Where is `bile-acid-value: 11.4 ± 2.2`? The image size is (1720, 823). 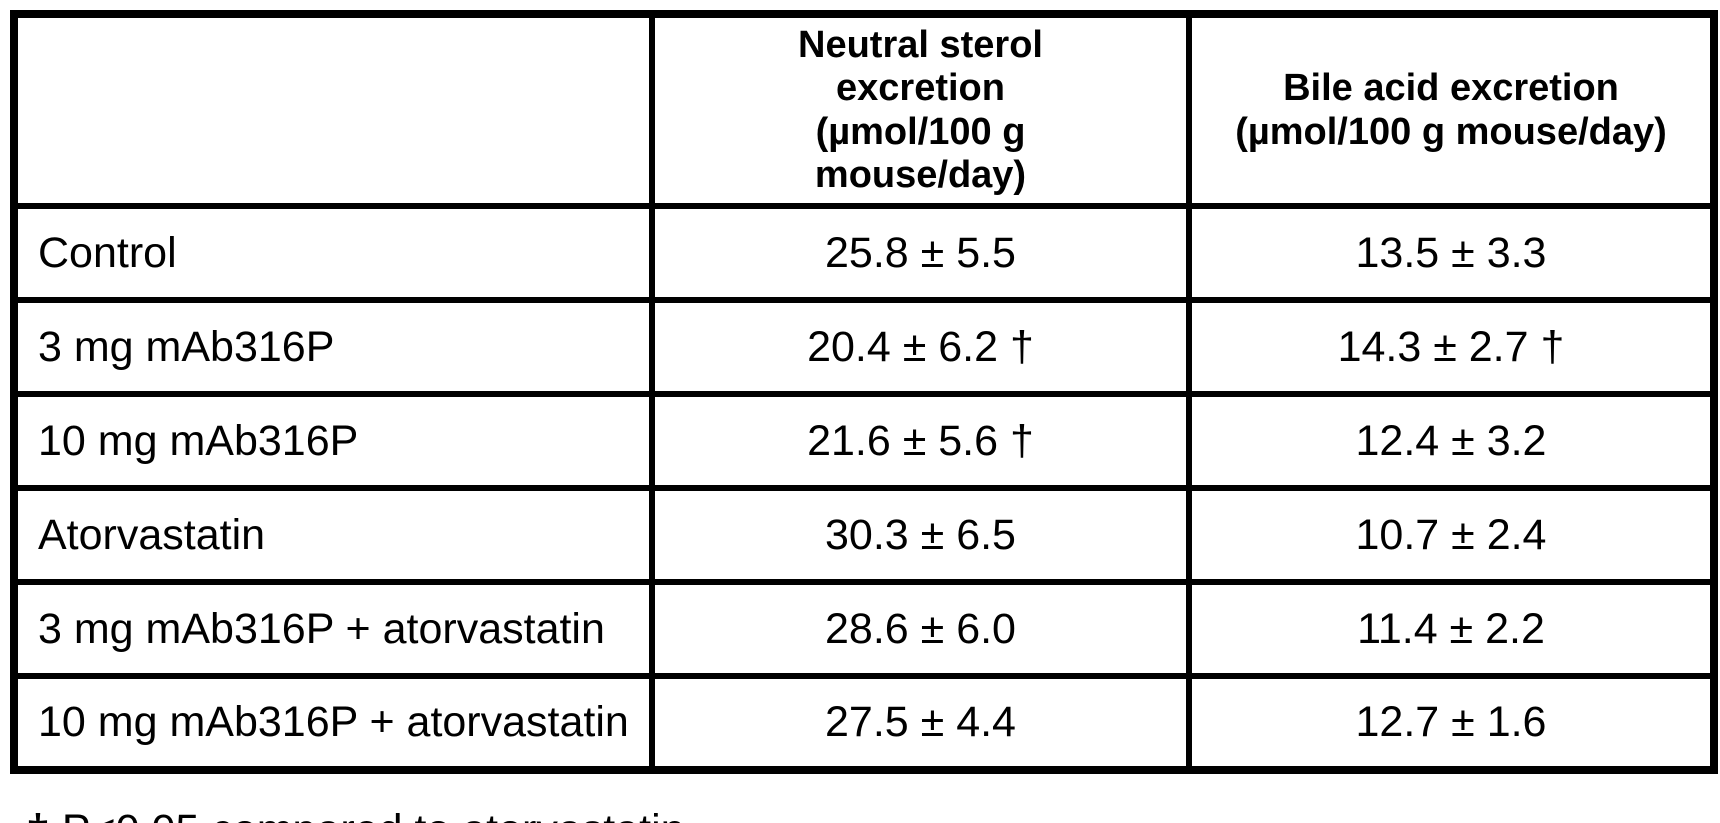
bile-acid-value: 11.4 ± 2.2 is located at coordinates (1451, 629).